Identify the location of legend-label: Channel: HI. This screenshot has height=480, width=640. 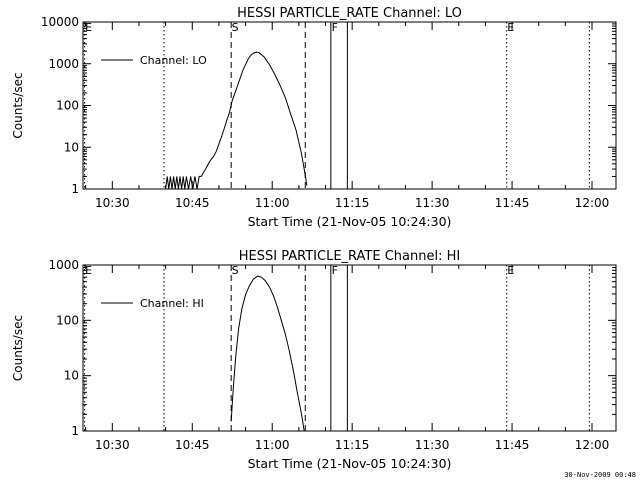
(172, 303).